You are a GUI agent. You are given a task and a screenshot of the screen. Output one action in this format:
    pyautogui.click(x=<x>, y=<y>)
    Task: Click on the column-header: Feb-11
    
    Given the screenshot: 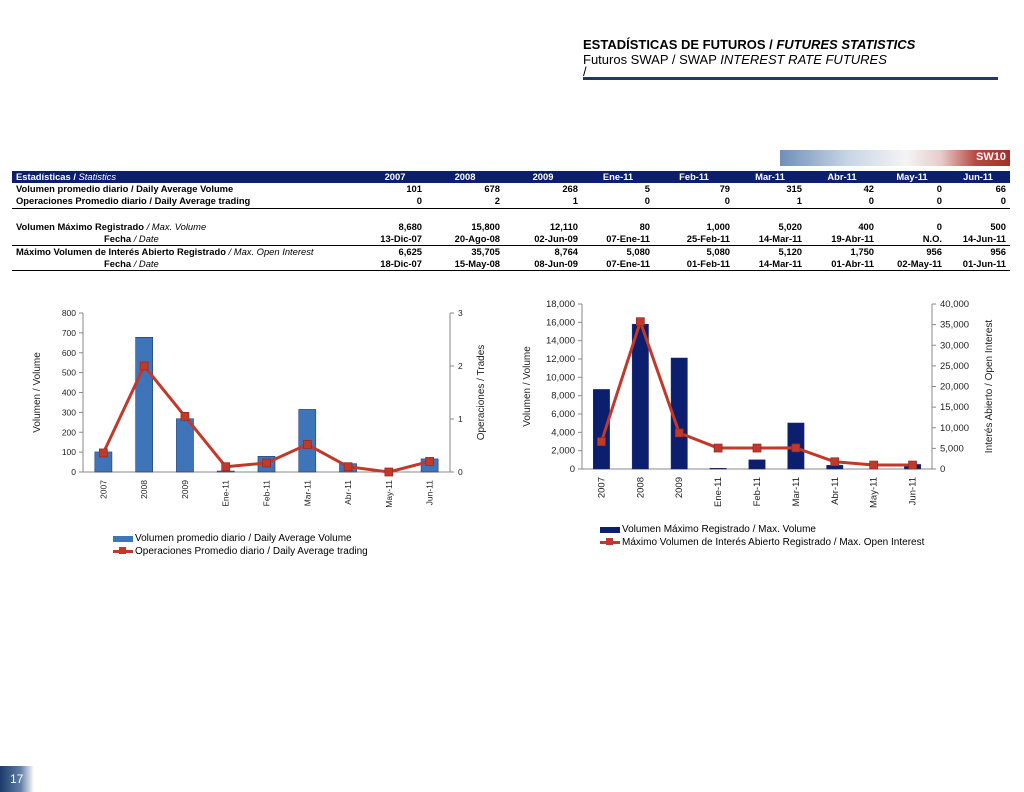 What is the action you would take?
    pyautogui.click(x=694, y=177)
    